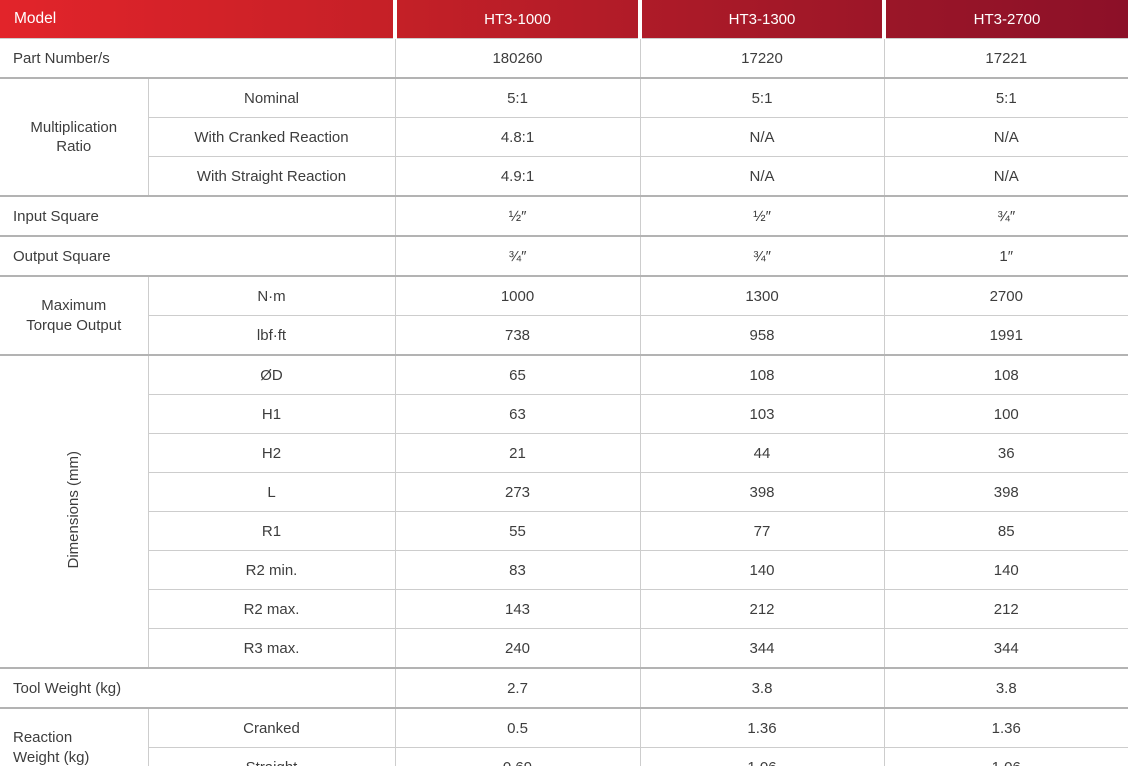 The image size is (1128, 766). I want to click on table-row: H2 21 44 36, so click(564, 453).